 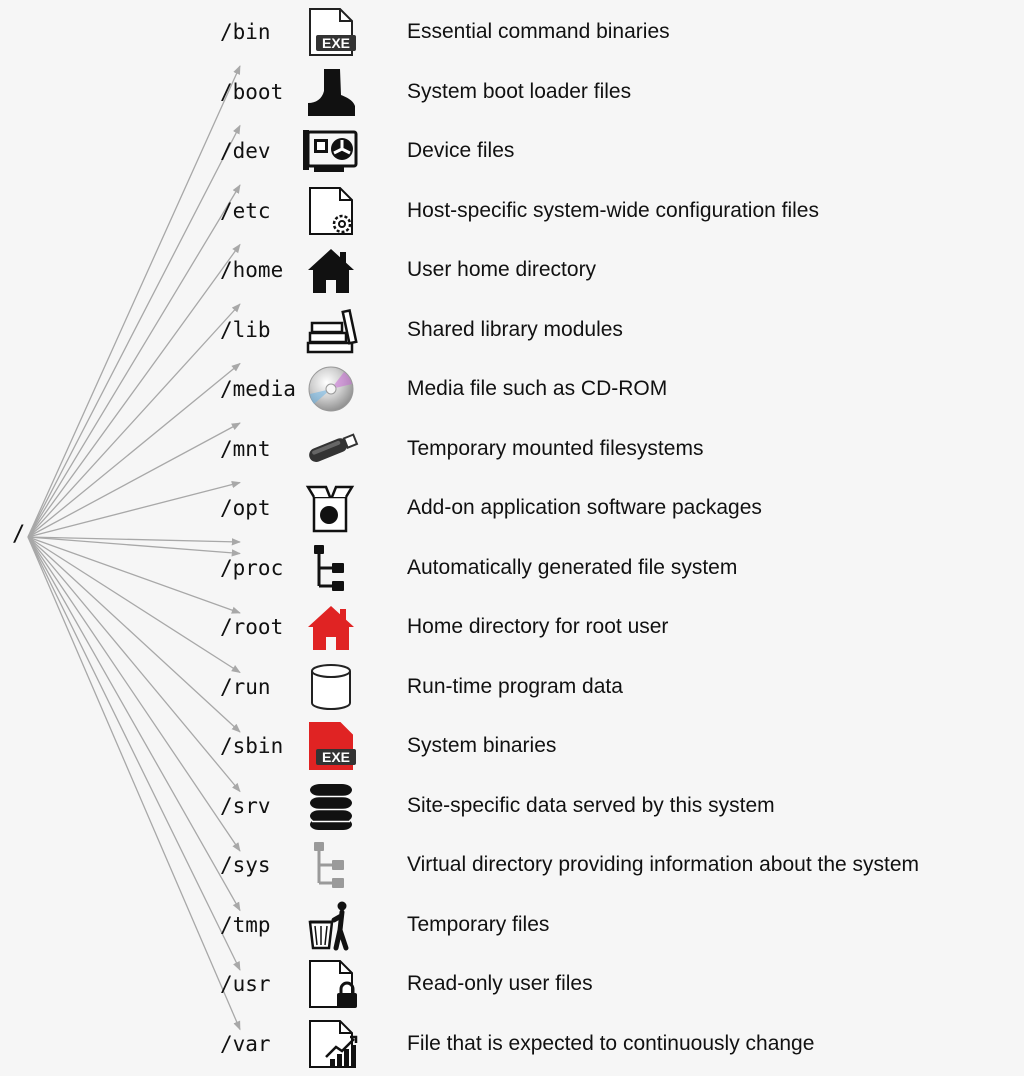 I want to click on directory-row-lib: /lib Shared library modules, so click(x=512, y=330).